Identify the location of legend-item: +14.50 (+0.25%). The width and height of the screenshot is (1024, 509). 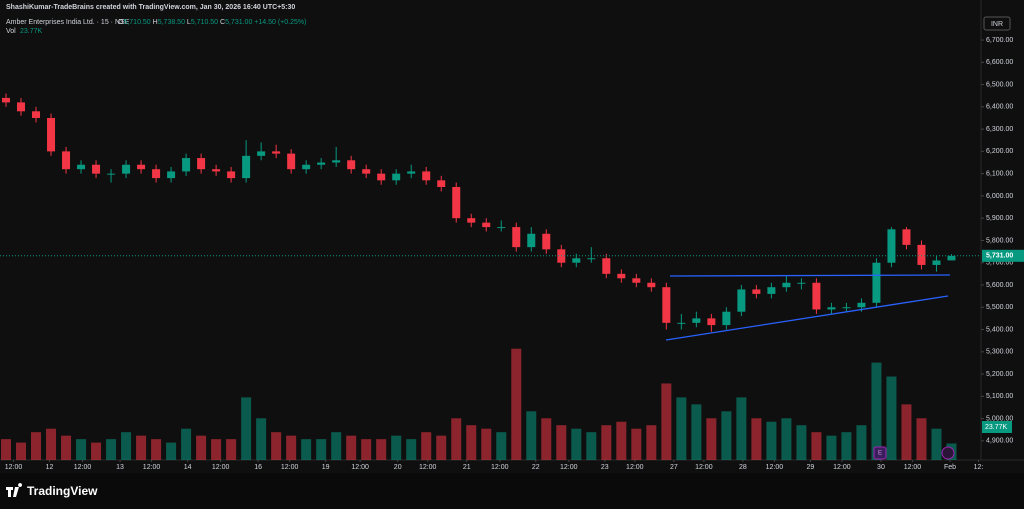
(280, 22).